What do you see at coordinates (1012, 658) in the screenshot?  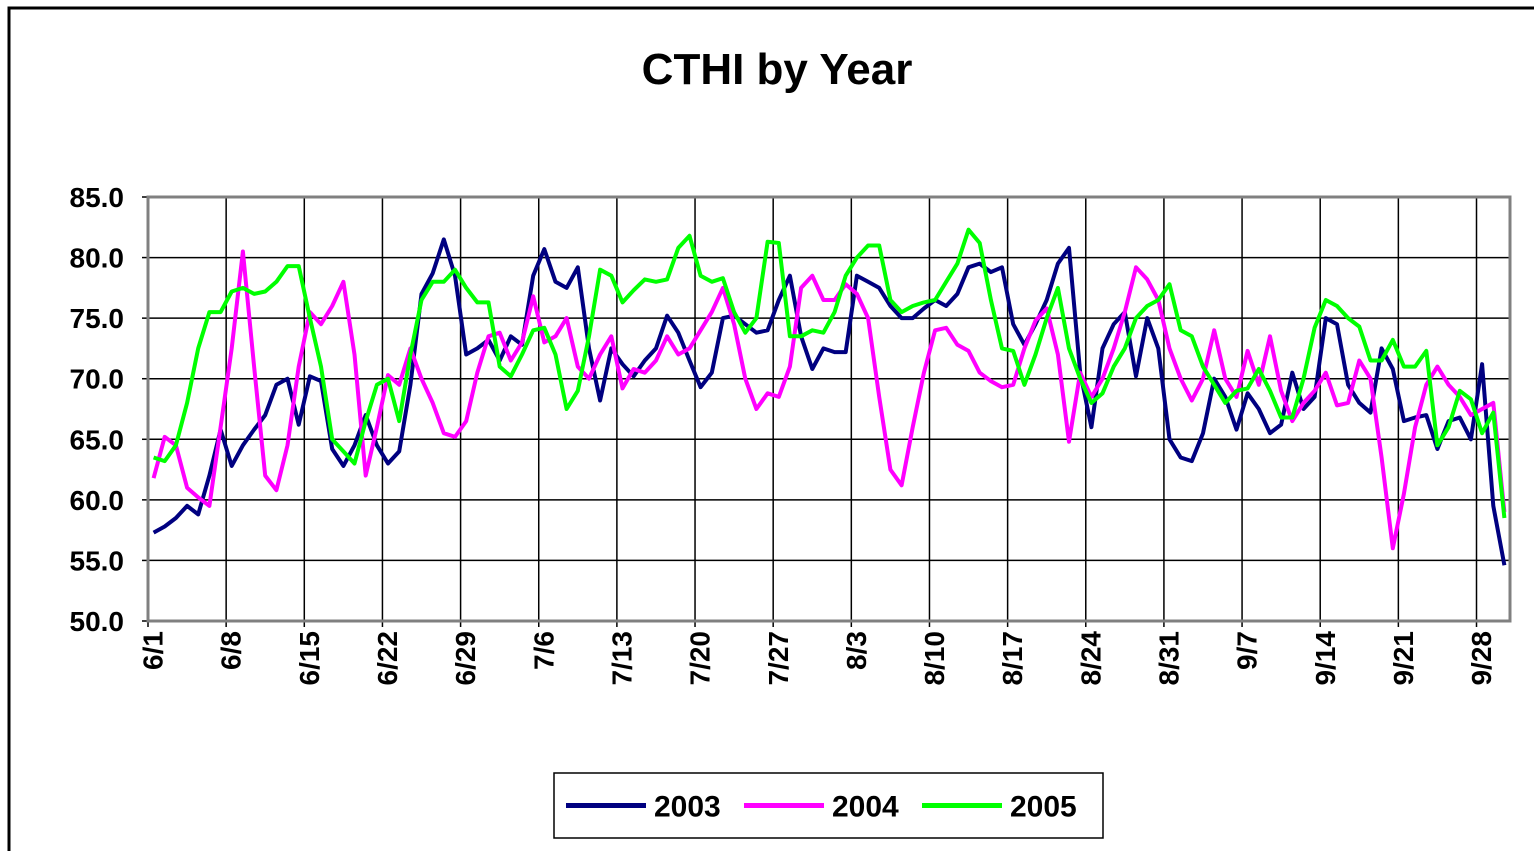 I see `x-tick-label: 8/17` at bounding box center [1012, 658].